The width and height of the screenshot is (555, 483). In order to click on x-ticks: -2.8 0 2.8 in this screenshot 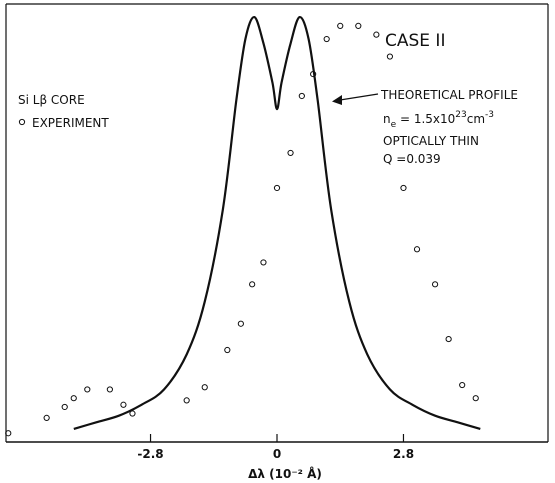, I will do `click(275, 447)`.